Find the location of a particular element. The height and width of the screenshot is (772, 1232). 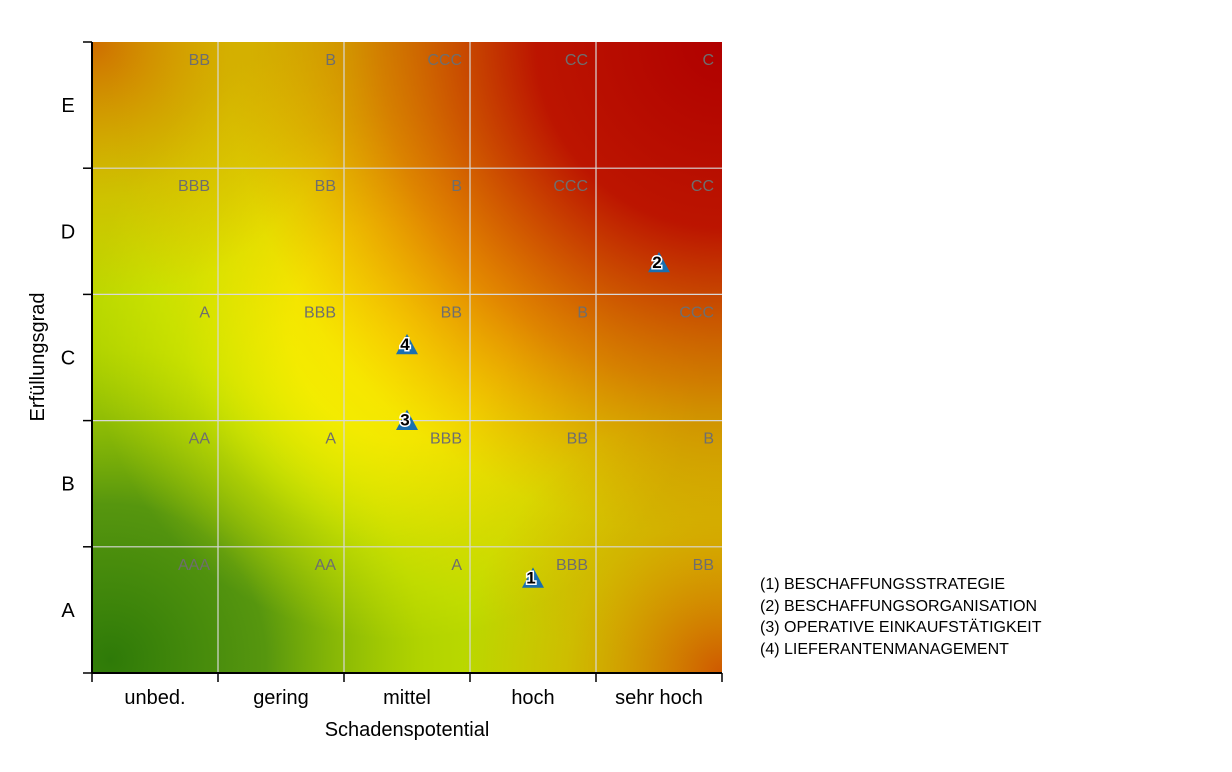

x-tick-label: gering is located at coordinates (281, 698).